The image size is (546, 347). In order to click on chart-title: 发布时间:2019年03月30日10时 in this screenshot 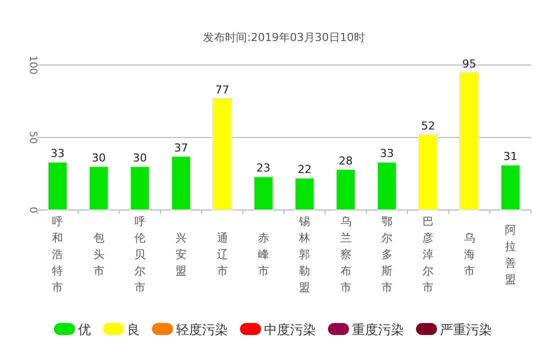, I will do `click(284, 37)`.